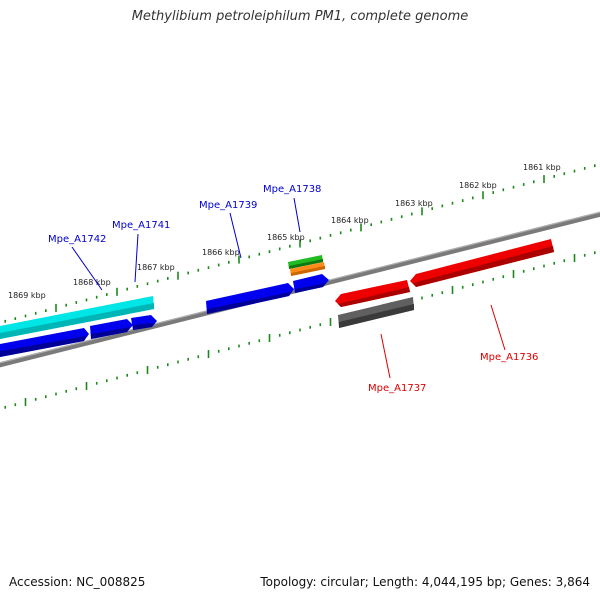 Image resolution: width=600 pixels, height=600 pixels. Describe the element at coordinates (156, 267) in the screenshot. I see `kbp-label-1867: 1867 kbp` at that location.